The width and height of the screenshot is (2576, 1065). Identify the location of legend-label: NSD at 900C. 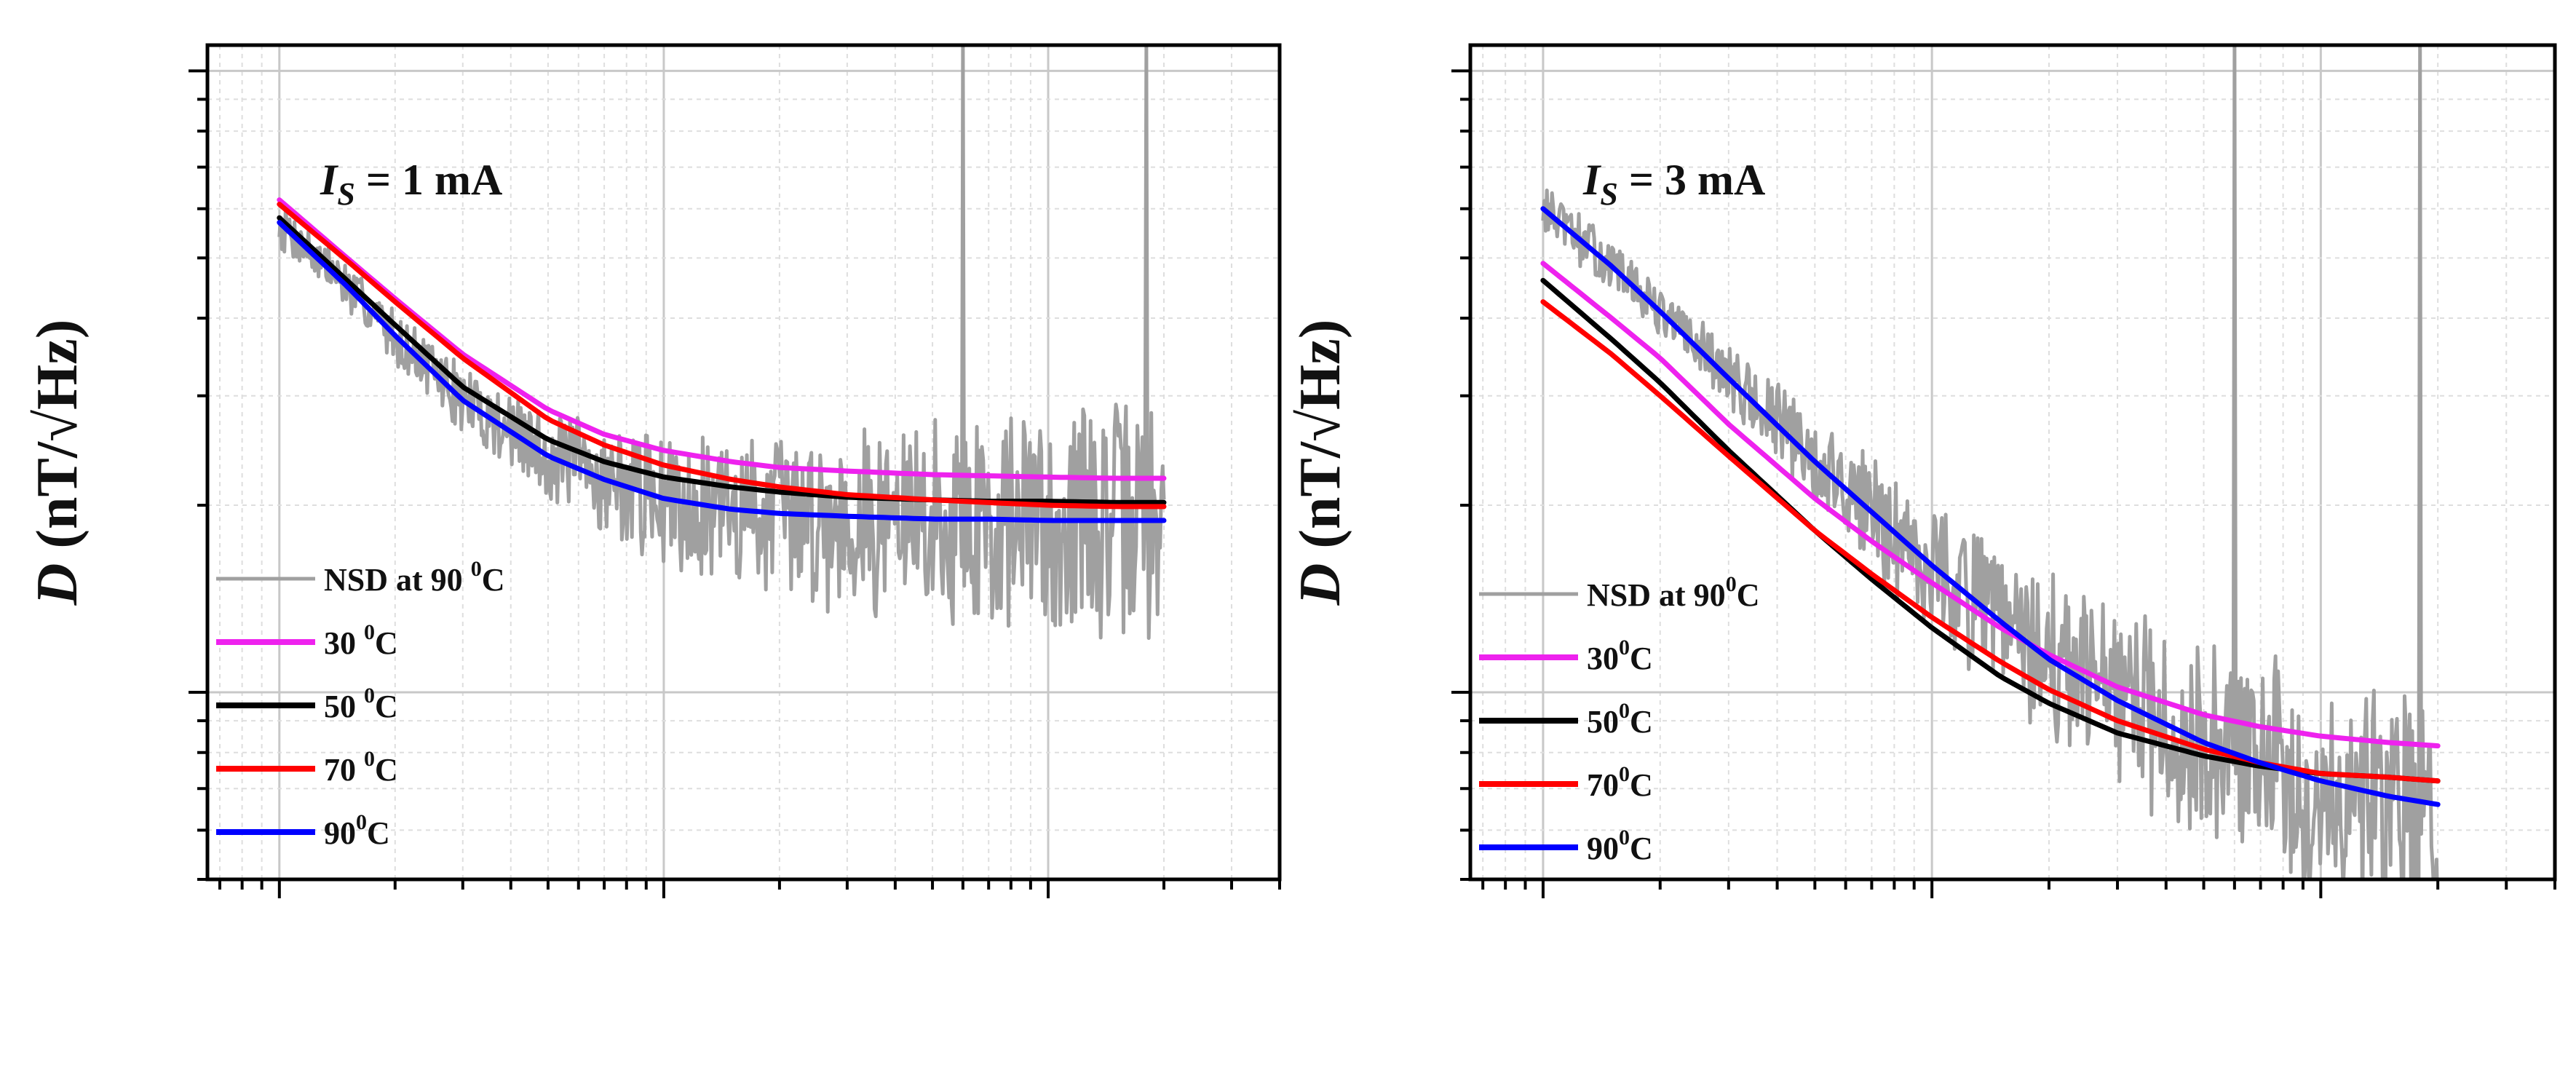
(1673, 592).